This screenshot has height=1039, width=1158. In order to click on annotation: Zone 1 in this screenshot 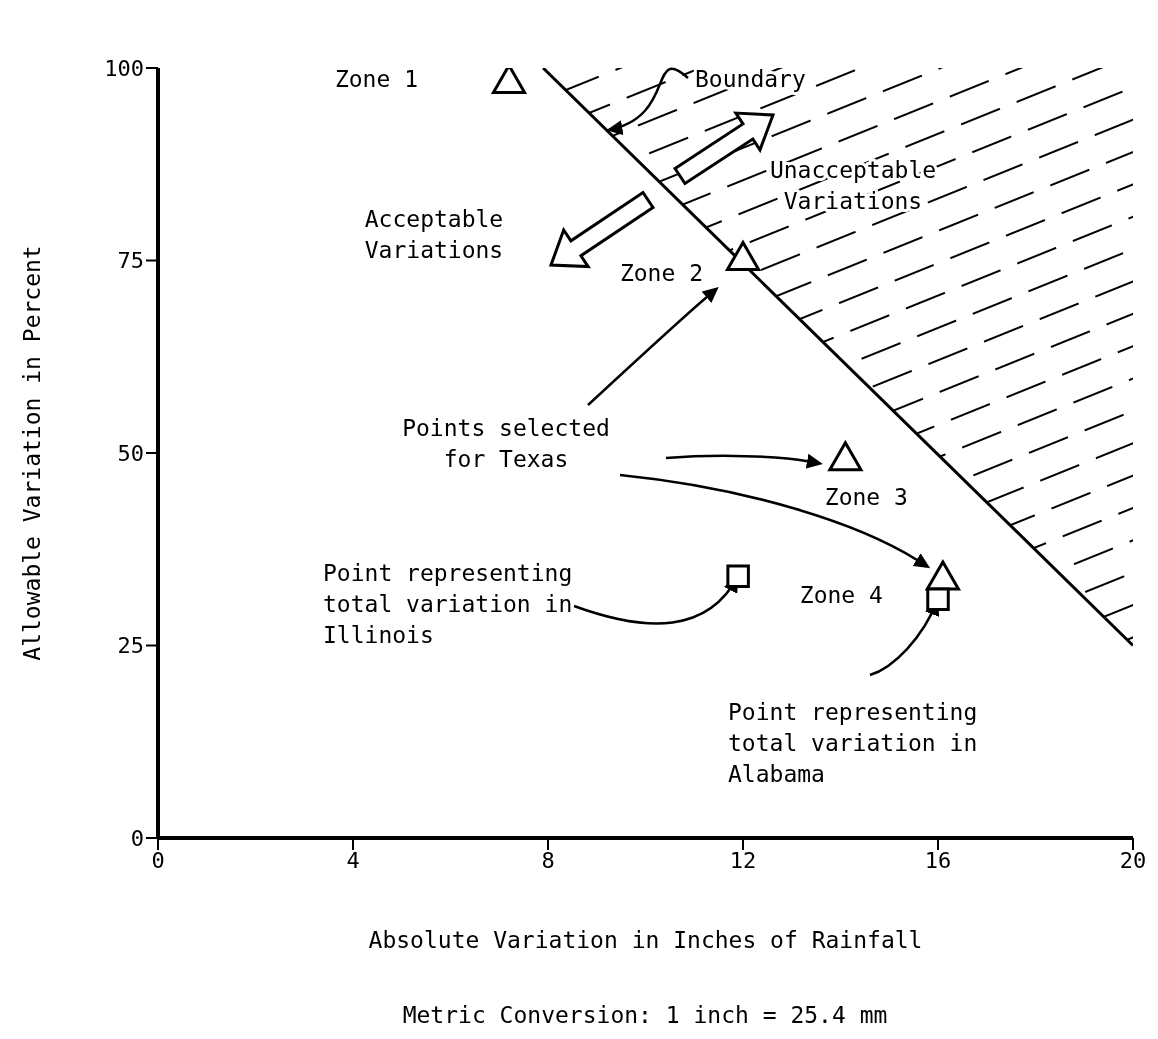, I will do `click(376, 79)`.